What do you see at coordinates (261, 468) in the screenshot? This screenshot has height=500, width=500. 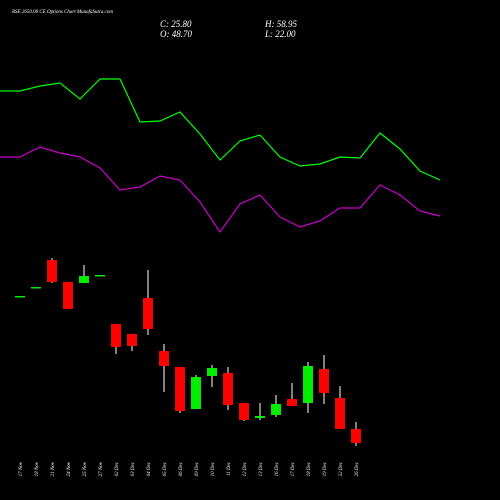 I see `x-tick-label: 13 Dec` at bounding box center [261, 468].